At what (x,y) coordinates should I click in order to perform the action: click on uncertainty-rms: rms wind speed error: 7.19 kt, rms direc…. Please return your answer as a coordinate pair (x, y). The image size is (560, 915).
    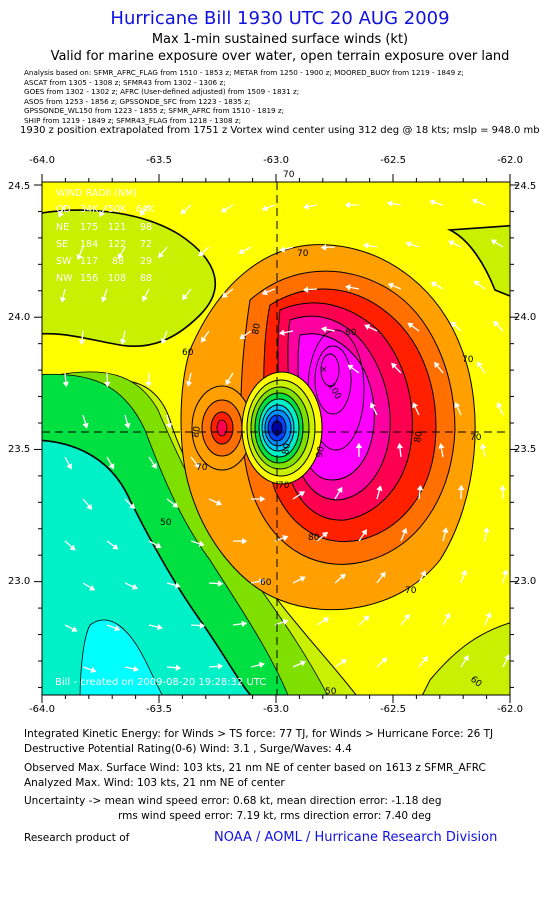
    Looking at the image, I should click on (275, 816).